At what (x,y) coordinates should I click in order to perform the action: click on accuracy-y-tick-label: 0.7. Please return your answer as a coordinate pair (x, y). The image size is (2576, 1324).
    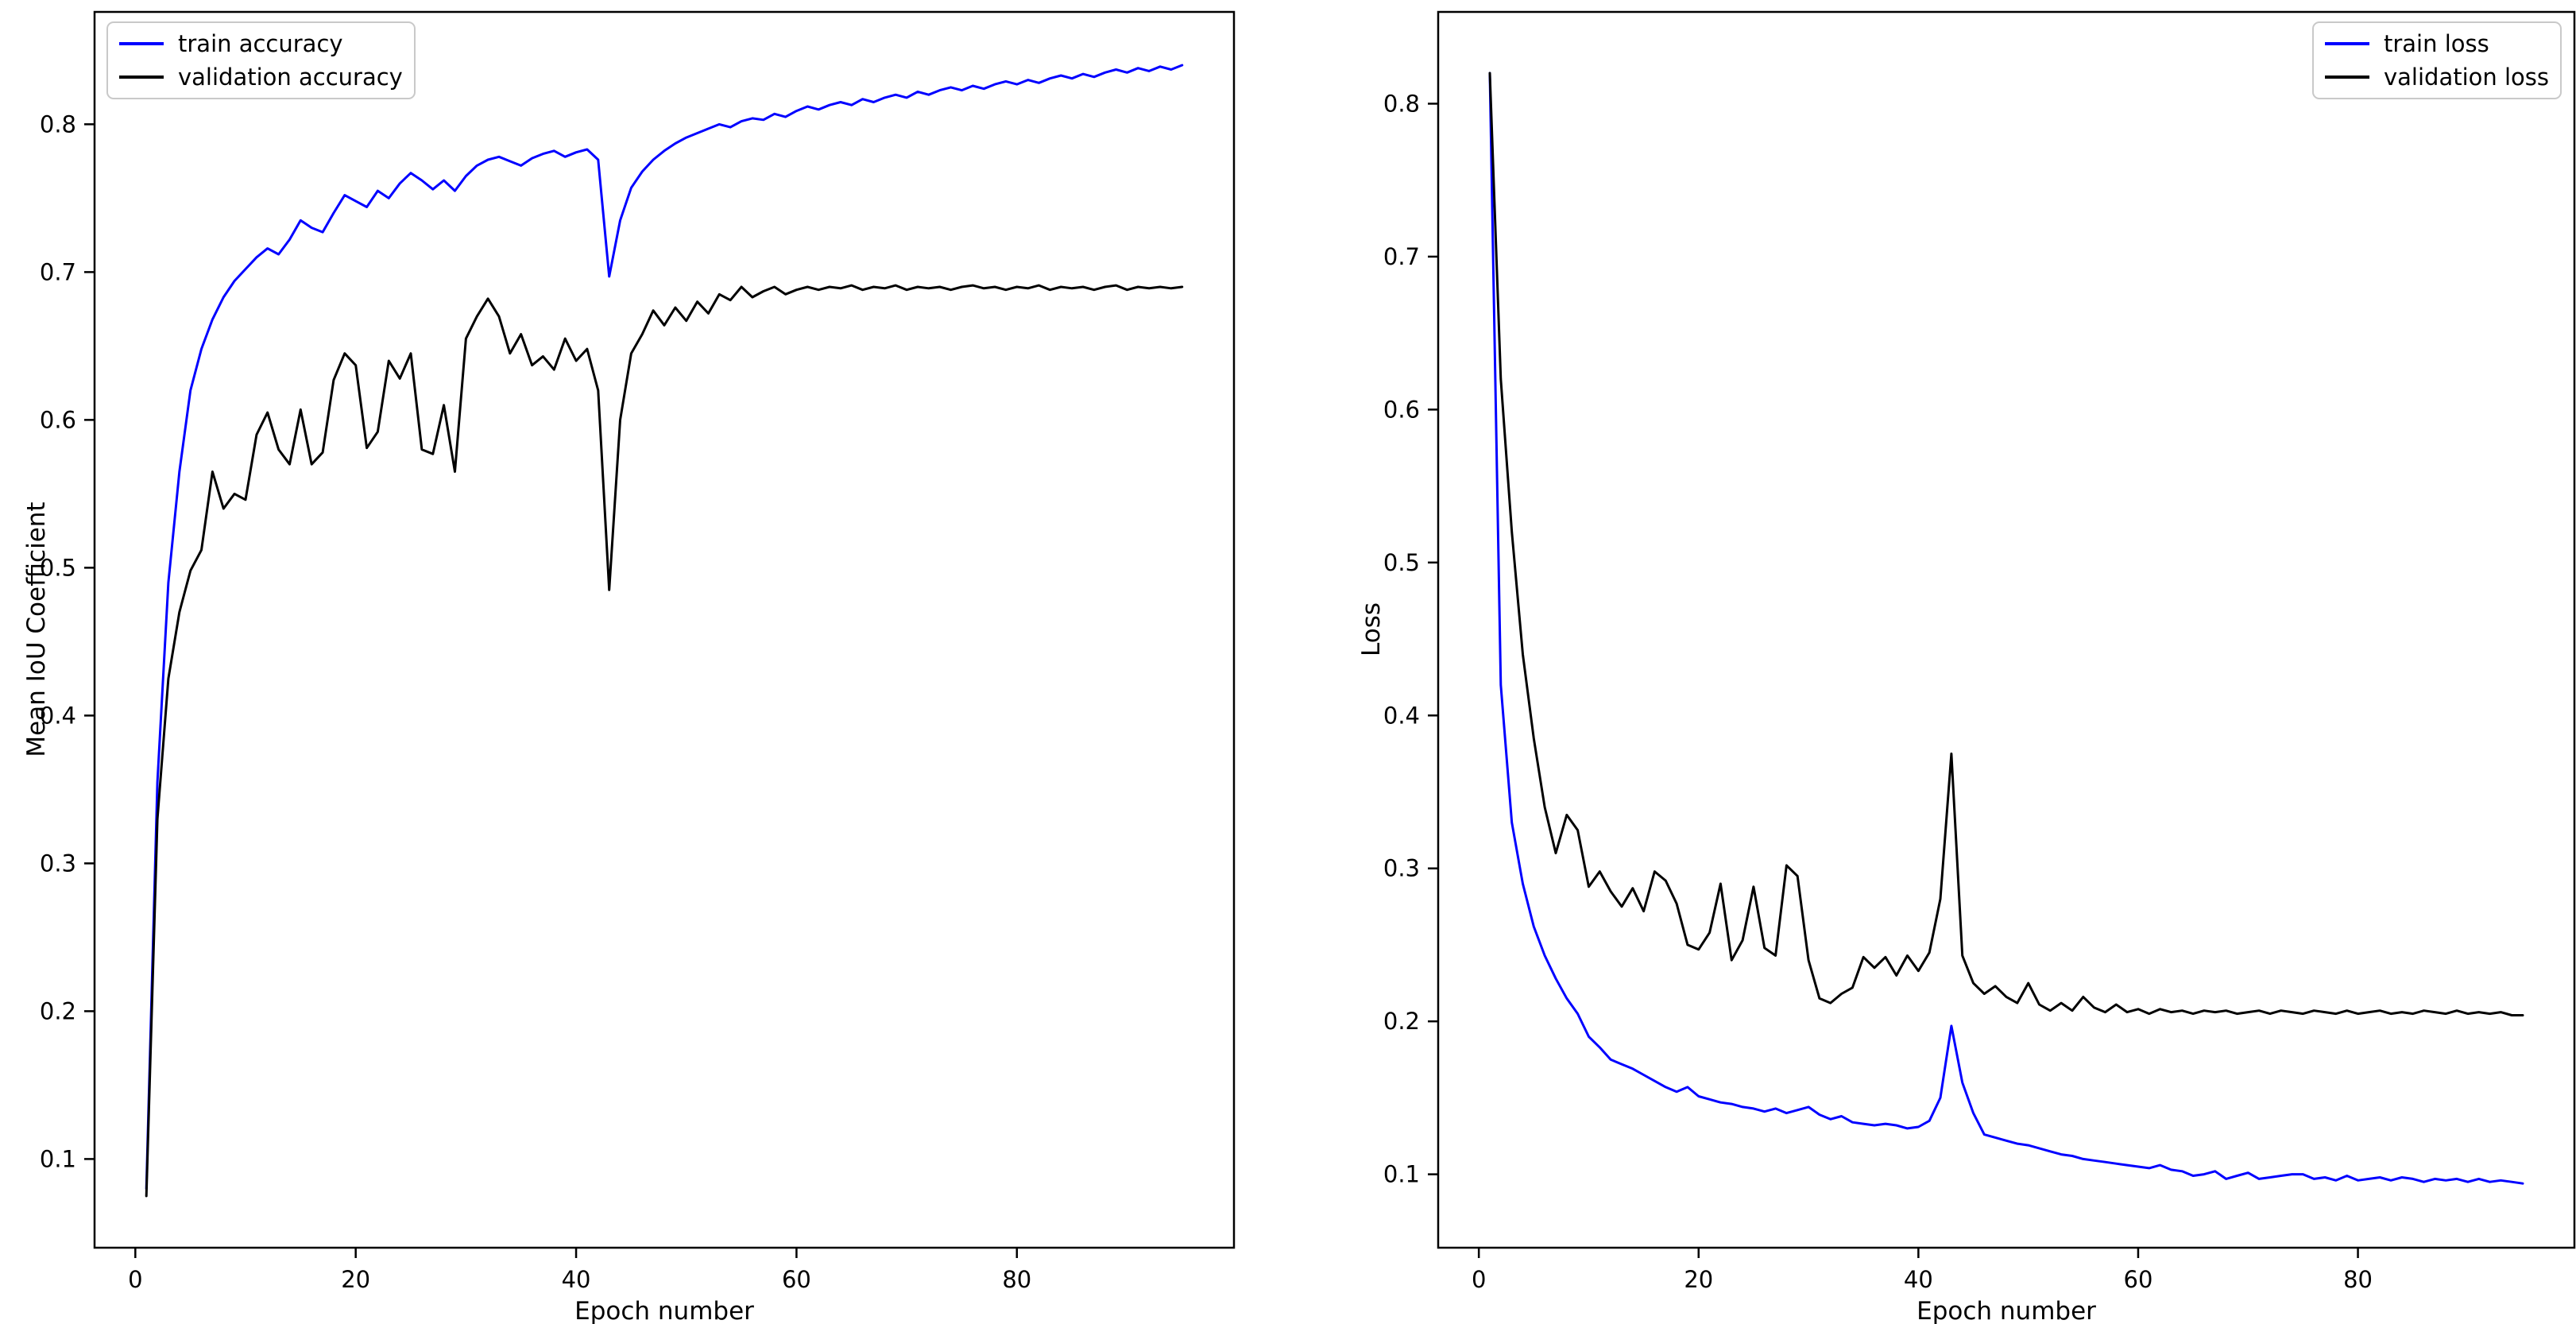
    Looking at the image, I should click on (58, 271).